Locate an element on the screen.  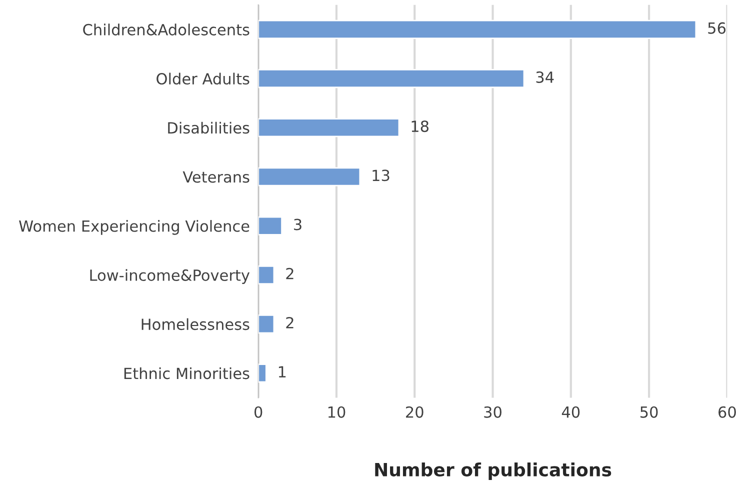
y-tick-label: Women Experiencing Violence is located at coordinates (134, 227).